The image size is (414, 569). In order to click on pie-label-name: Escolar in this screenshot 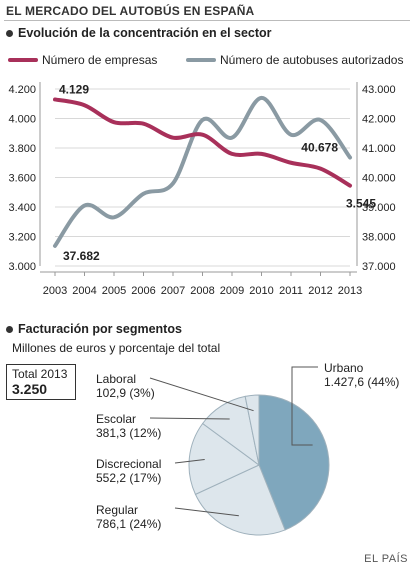, I will do `click(116, 419)`.